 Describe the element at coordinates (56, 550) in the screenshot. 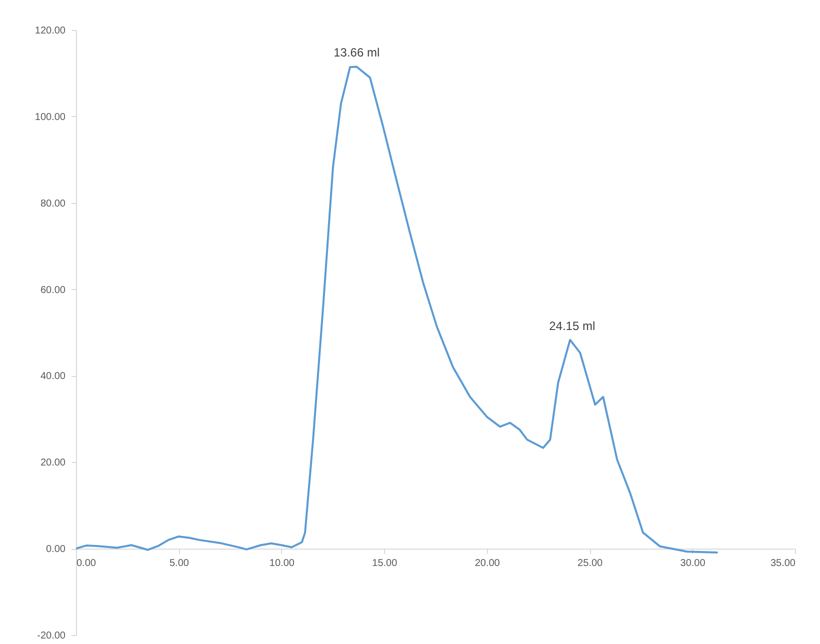

I see `y-tick-label: 0.00` at that location.